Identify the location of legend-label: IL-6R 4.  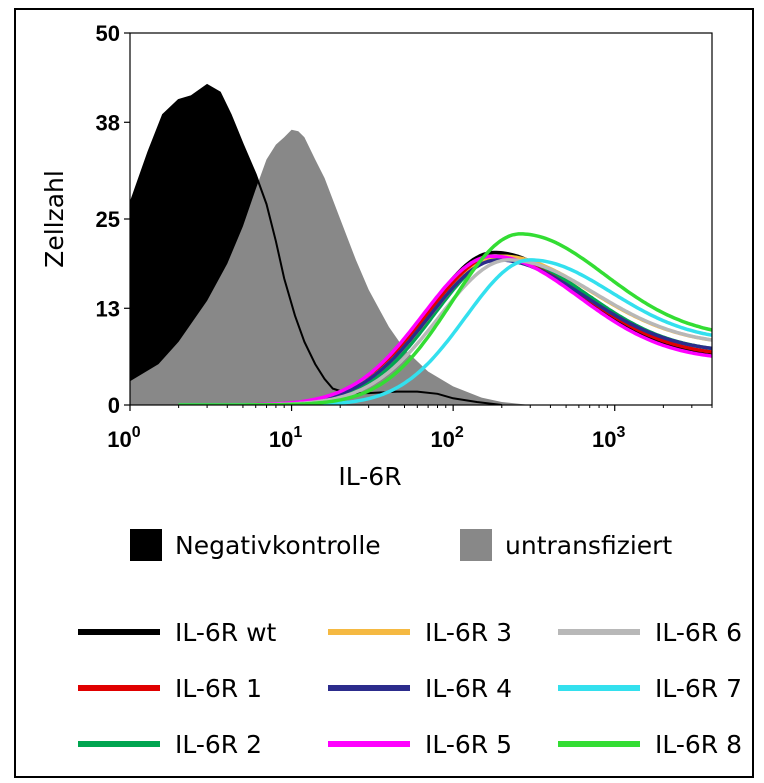
(468, 688).